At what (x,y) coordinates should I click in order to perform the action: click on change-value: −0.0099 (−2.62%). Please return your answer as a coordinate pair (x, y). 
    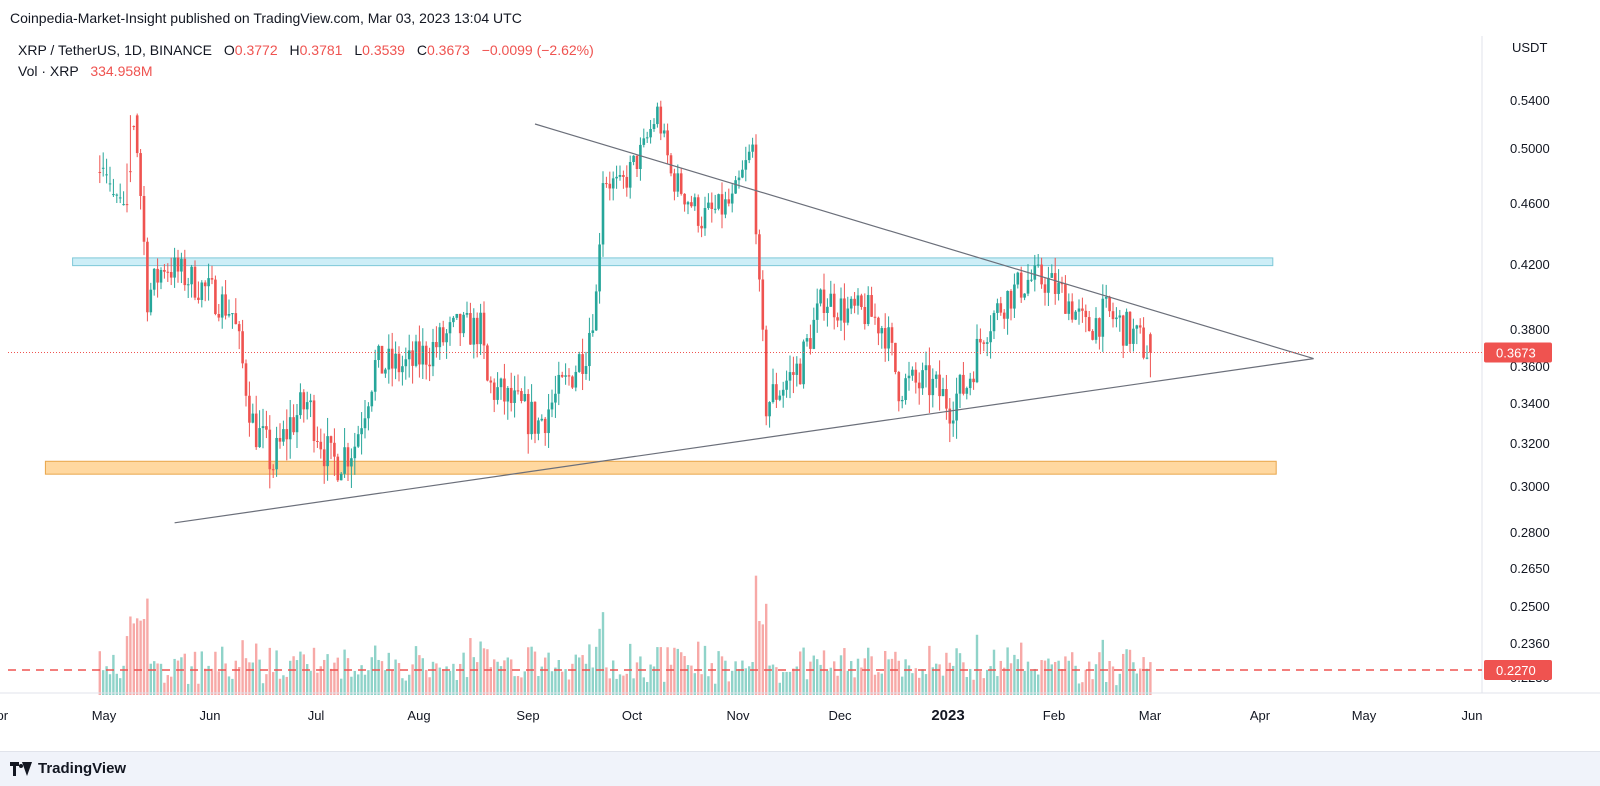
    Looking at the image, I should click on (538, 50).